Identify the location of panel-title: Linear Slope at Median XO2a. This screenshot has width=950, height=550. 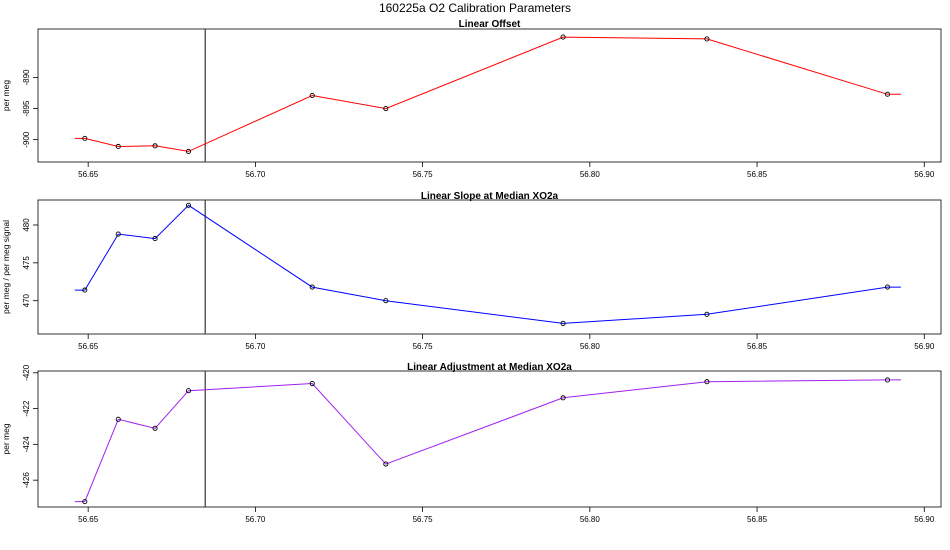
(490, 196).